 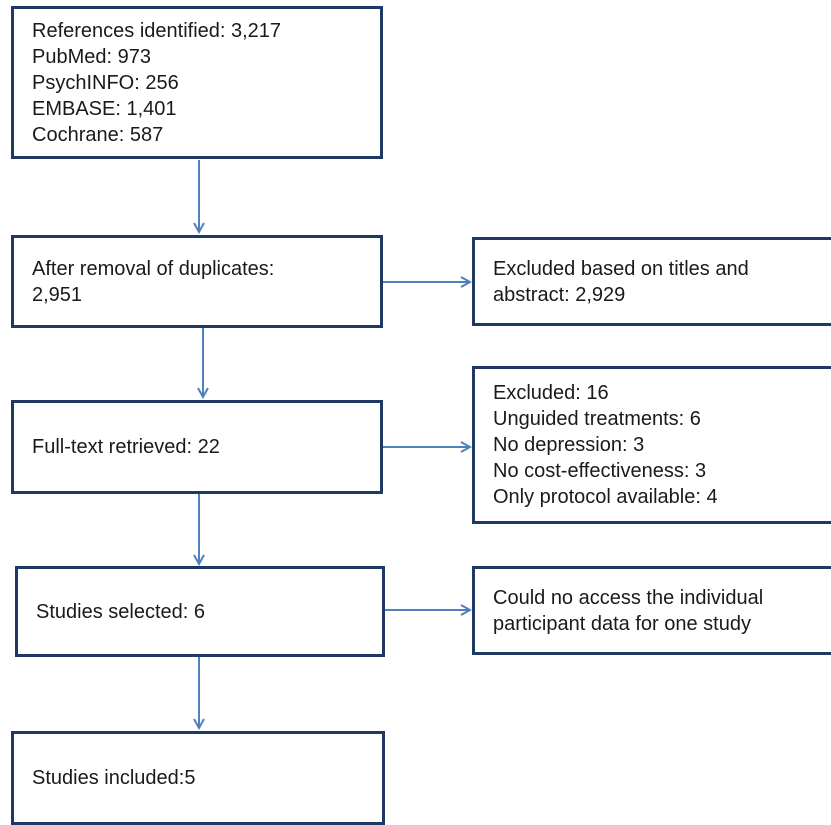 What do you see at coordinates (605, 497) in the screenshot?
I see `box-line: Only protocol available: 4` at bounding box center [605, 497].